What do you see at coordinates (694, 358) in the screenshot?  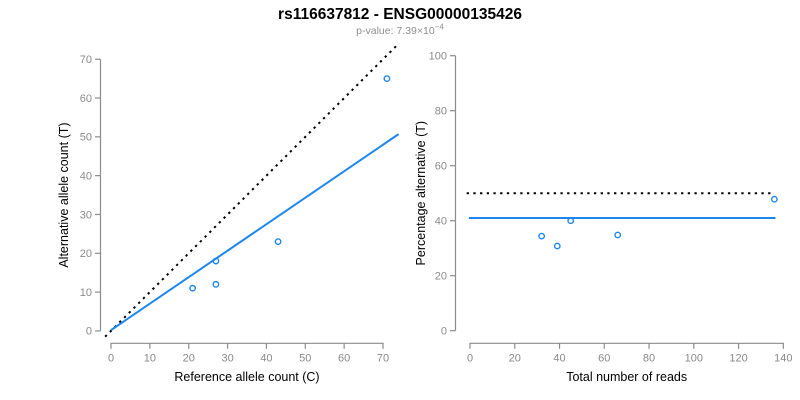 I see `x-axis-tick-label: 100` at bounding box center [694, 358].